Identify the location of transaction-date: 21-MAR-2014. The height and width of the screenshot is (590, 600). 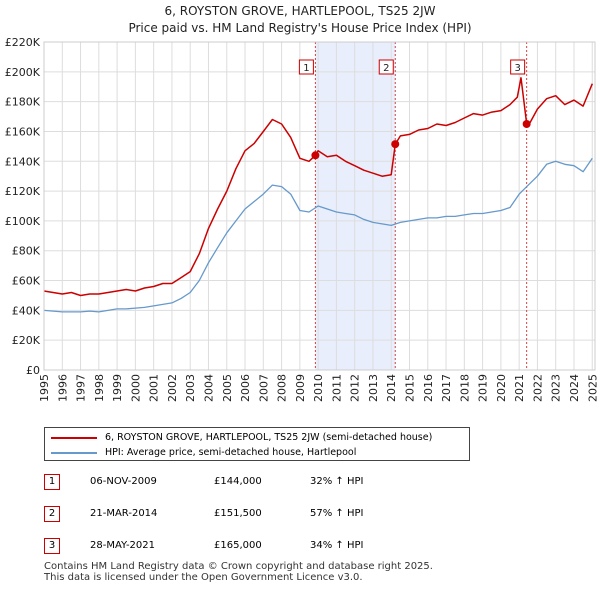
(124, 513).